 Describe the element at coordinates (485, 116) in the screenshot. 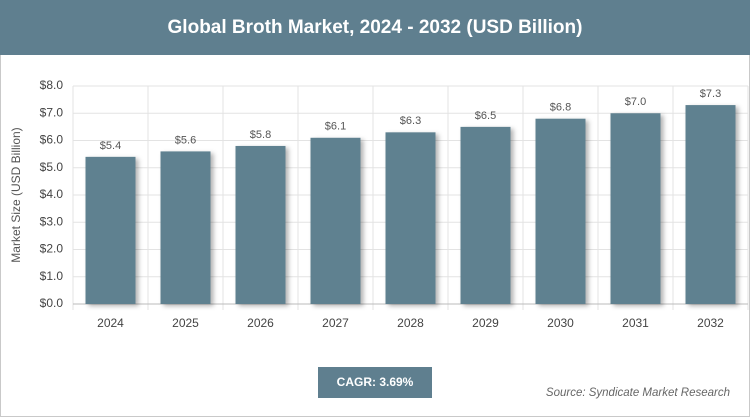

I see `value-label: $6.5` at that location.